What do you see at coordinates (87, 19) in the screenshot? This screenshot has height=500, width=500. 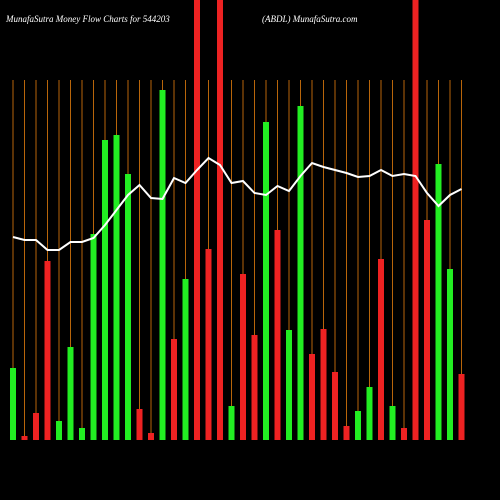 I see `chart-title: MunafaSutra Money Flow Charts for 544203` at bounding box center [87, 19].